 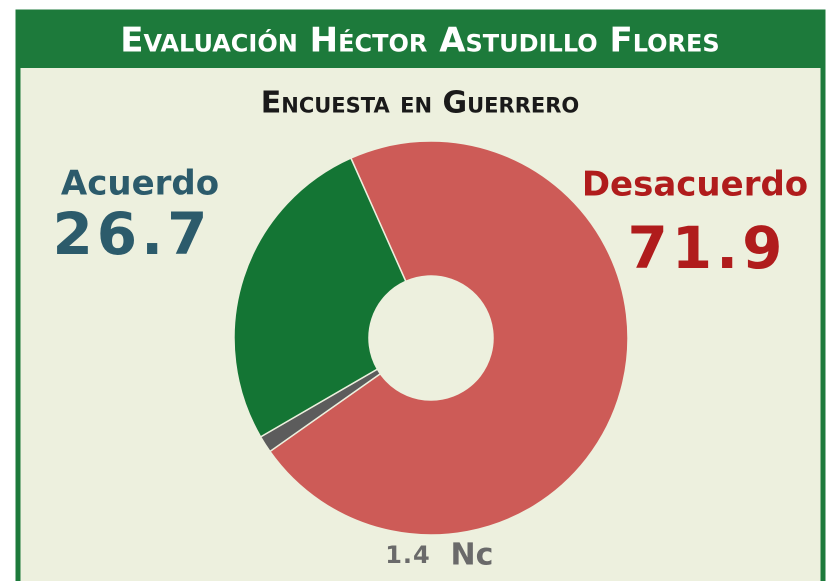 What do you see at coordinates (472, 555) in the screenshot?
I see `legend-label: Nc` at bounding box center [472, 555].